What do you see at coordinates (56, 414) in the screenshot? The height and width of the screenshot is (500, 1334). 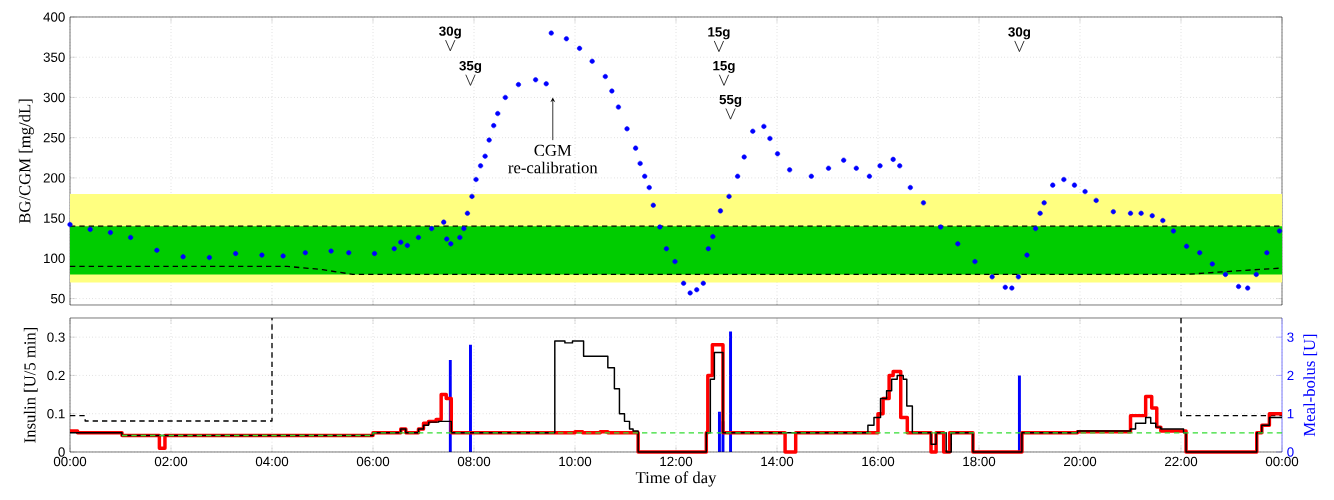 I see `y-tick-label: 0.1` at bounding box center [56, 414].